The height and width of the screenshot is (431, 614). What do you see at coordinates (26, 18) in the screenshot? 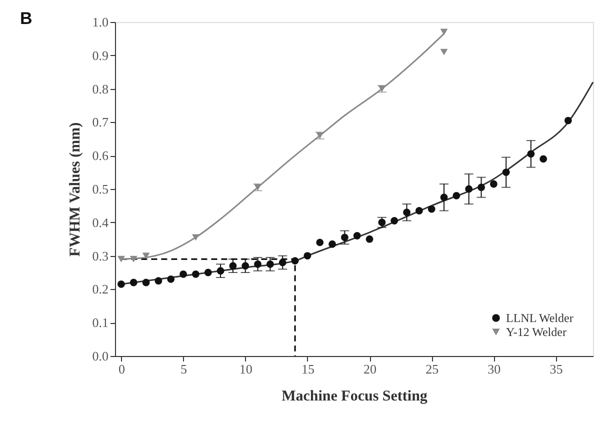
I see `text: B` at bounding box center [26, 18].